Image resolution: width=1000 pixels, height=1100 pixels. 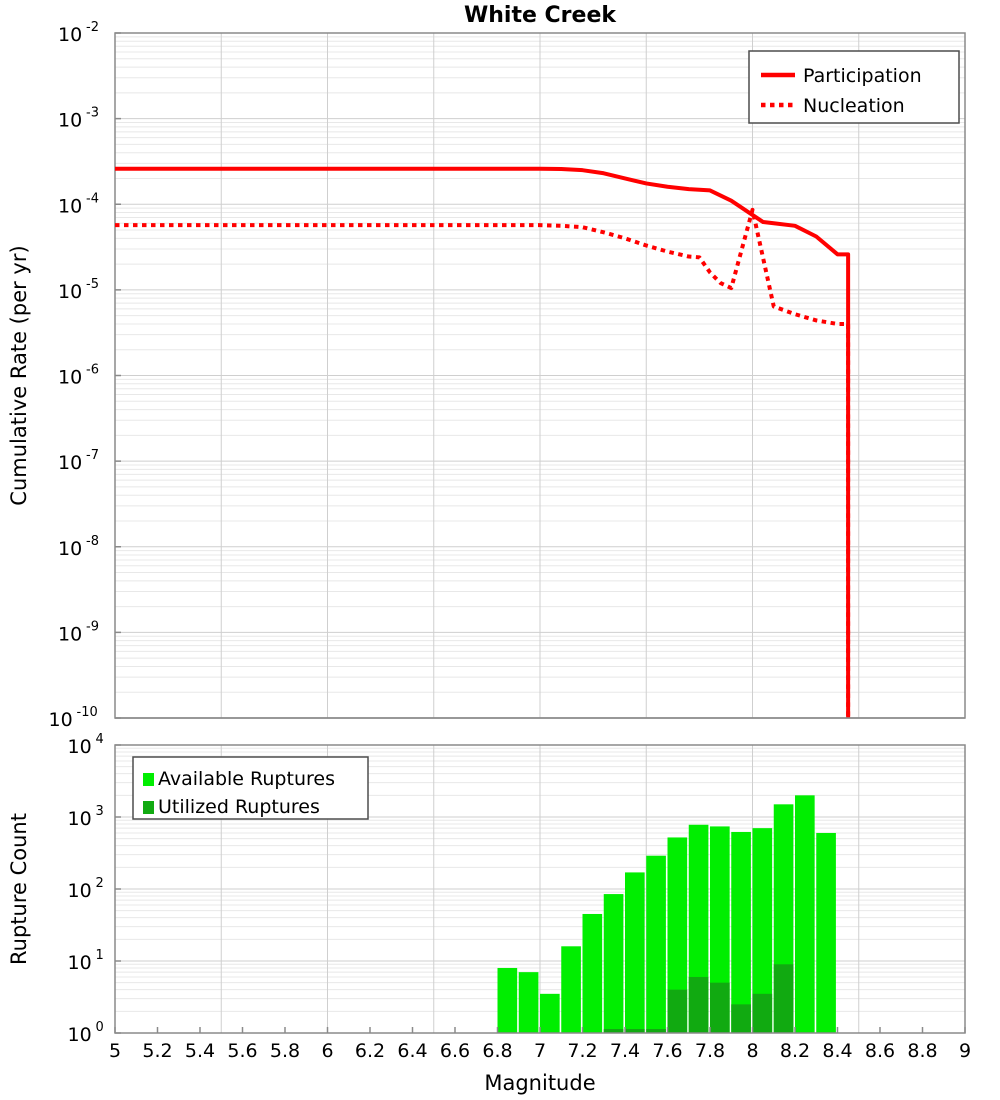 I want to click on legend-swatch-available, so click(x=148, y=779).